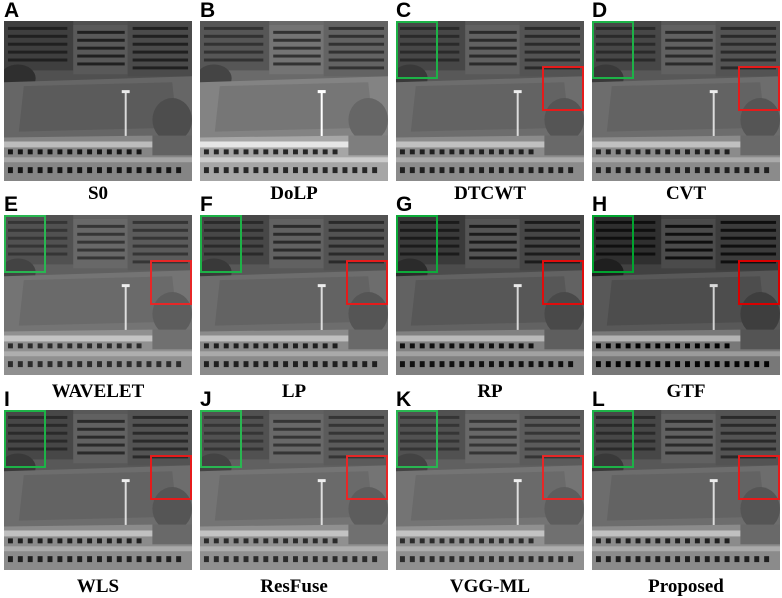 The height and width of the screenshot is (598, 782). What do you see at coordinates (686, 586) in the screenshot?
I see `panel-caption: Proposed` at bounding box center [686, 586].